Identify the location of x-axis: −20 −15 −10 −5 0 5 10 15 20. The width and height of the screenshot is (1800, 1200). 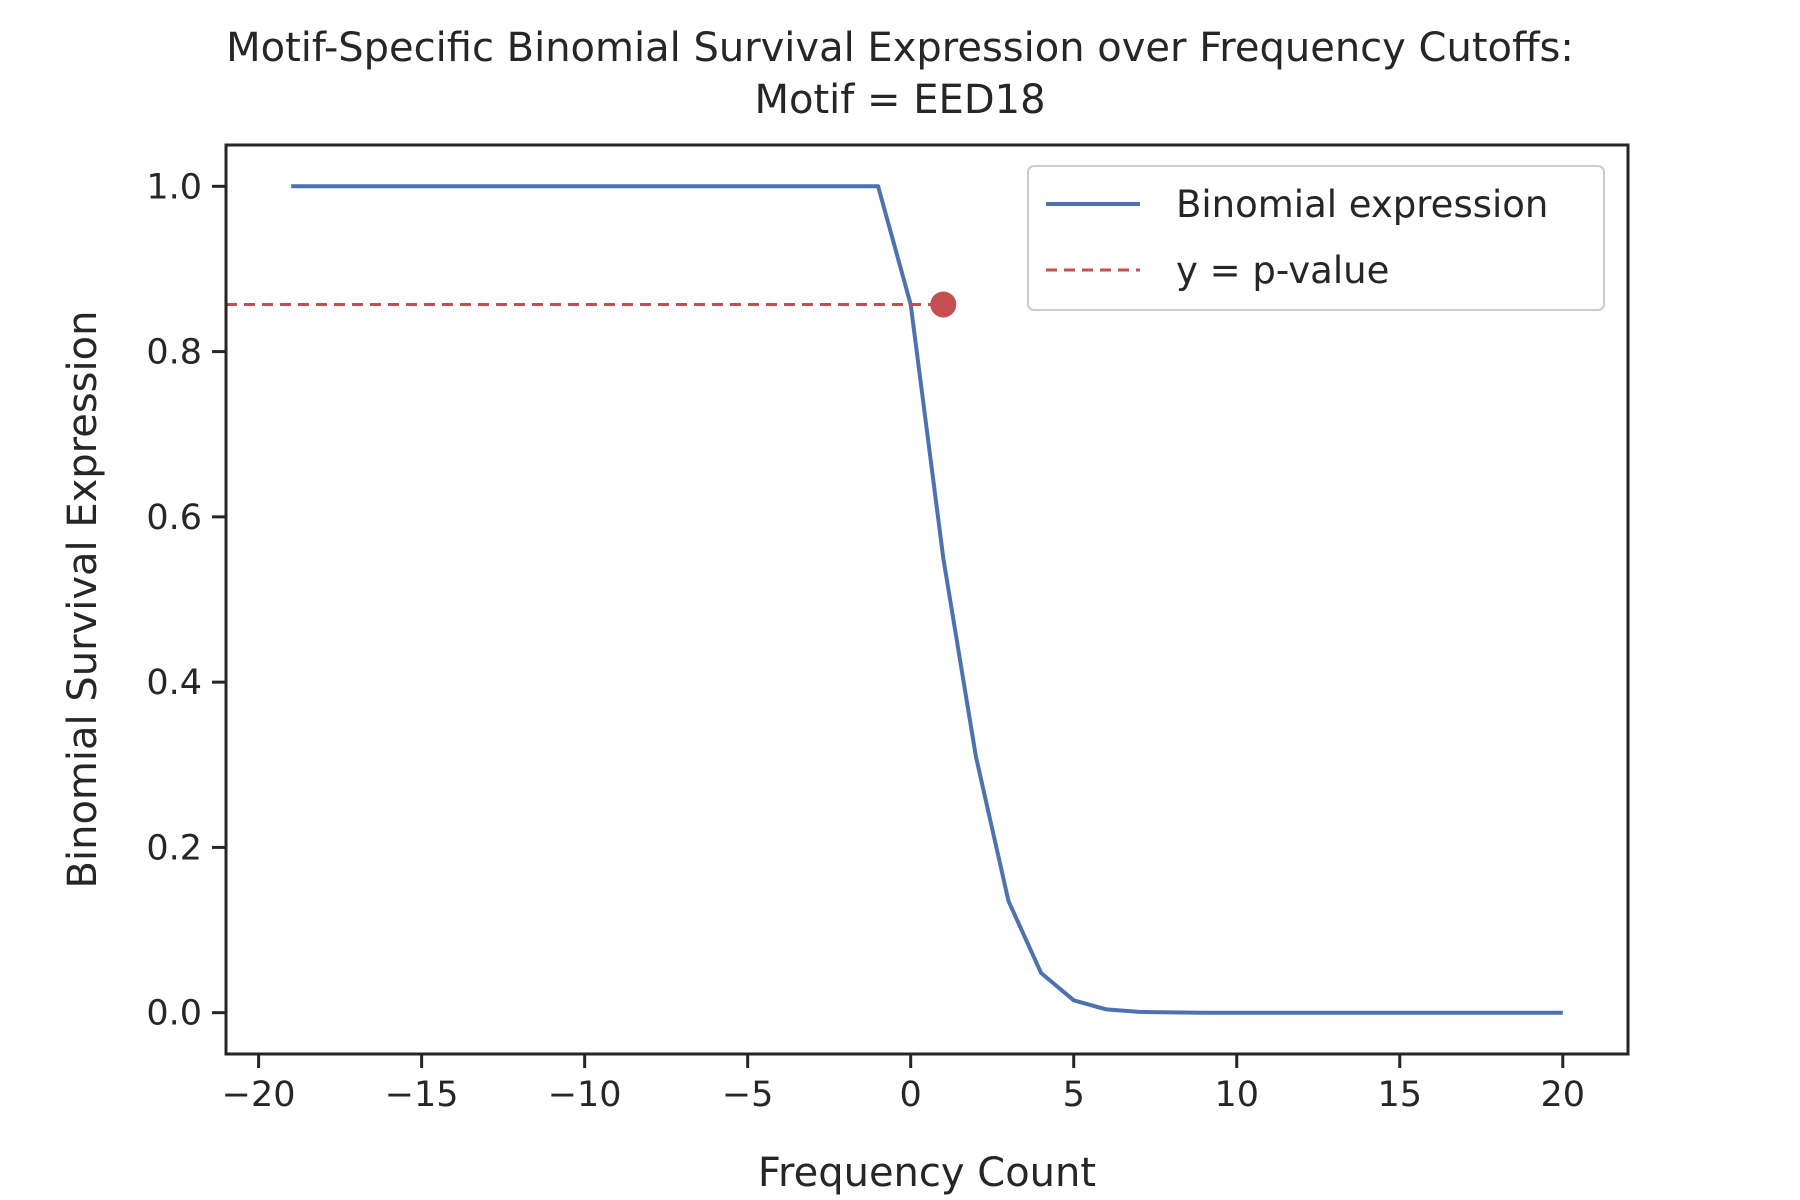
(903, 1084).